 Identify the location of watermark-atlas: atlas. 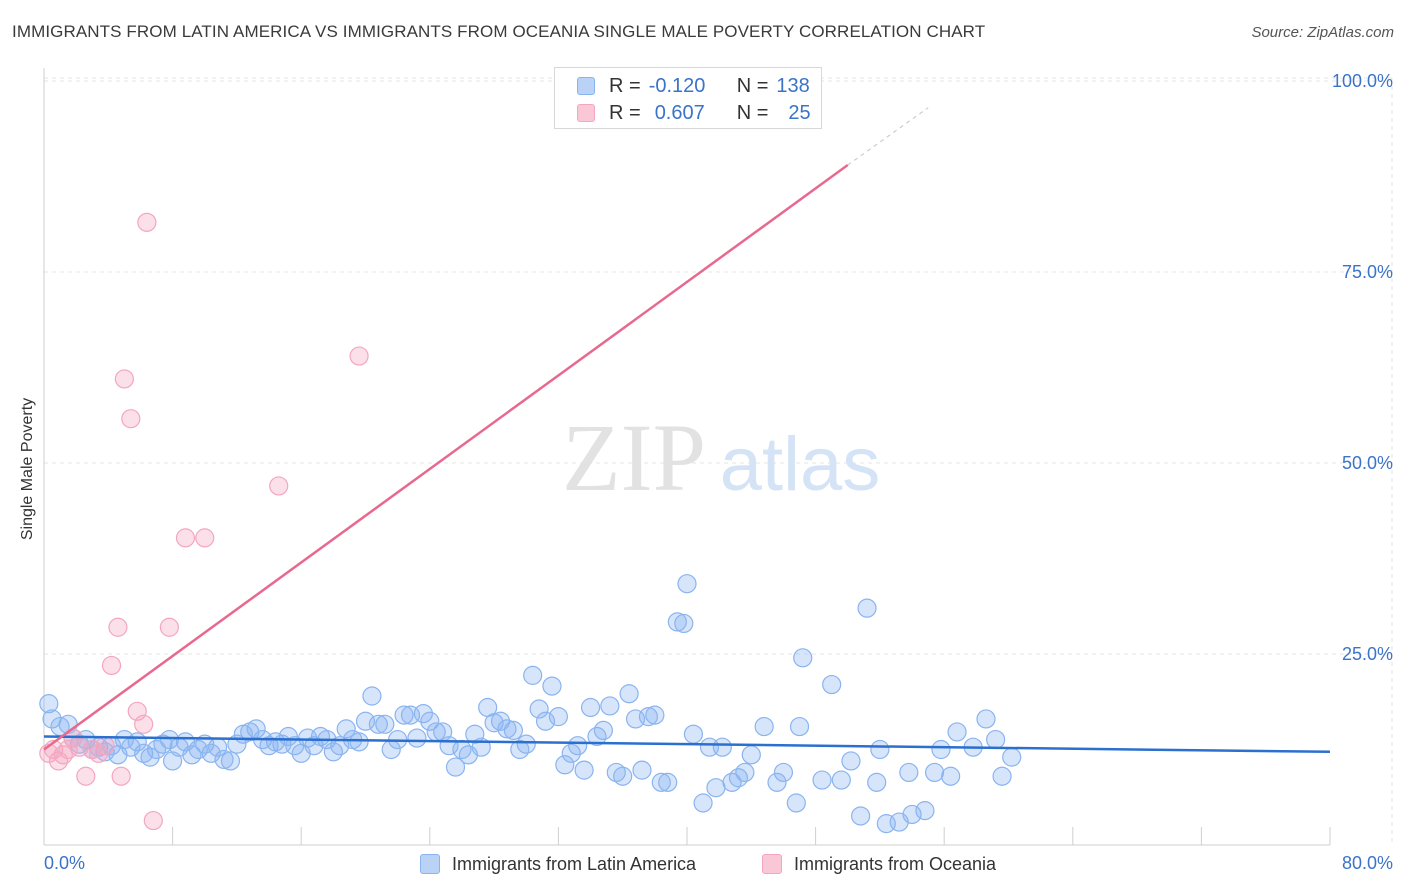
(800, 464).